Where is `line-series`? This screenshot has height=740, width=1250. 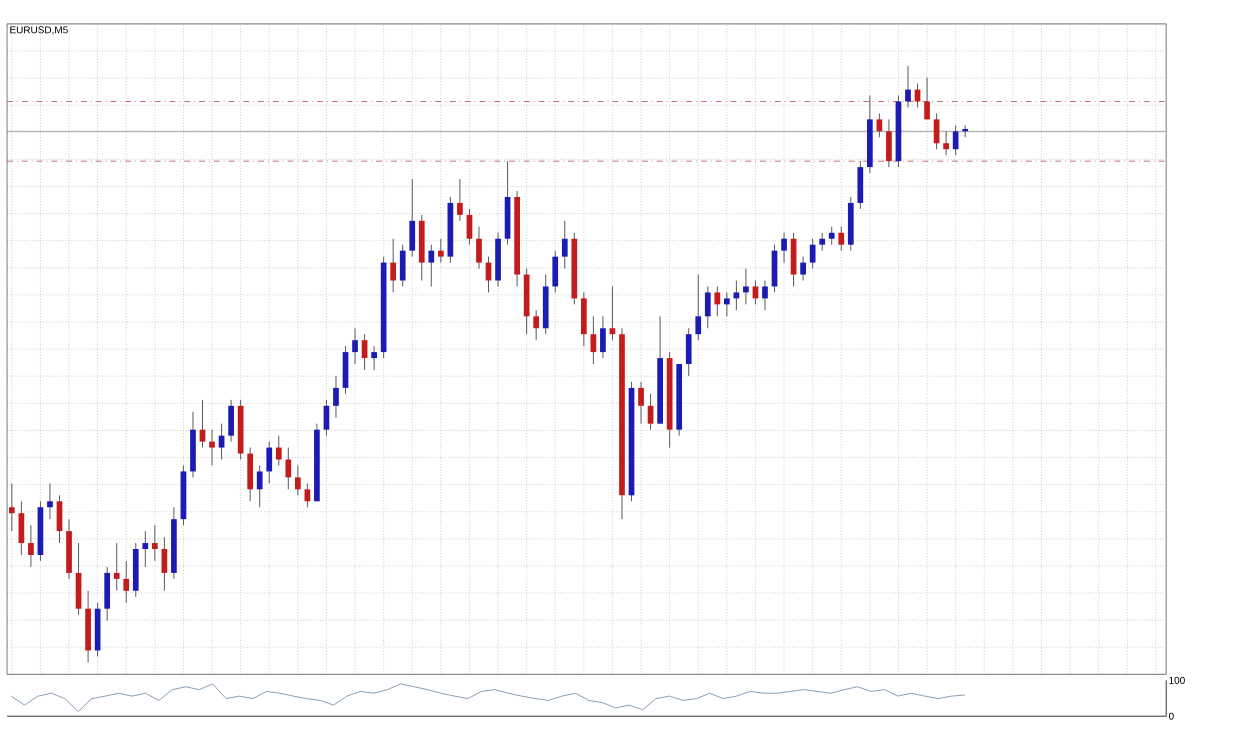
line-series is located at coordinates (488, 697).